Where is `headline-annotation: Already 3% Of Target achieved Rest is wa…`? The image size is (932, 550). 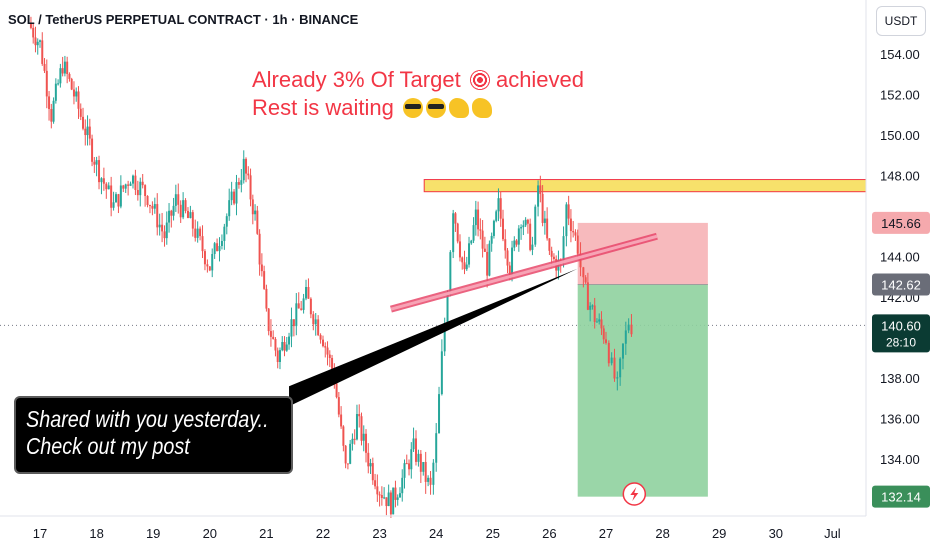
headline-annotation: Already 3% Of Target achieved Rest is wa… is located at coordinates (418, 94).